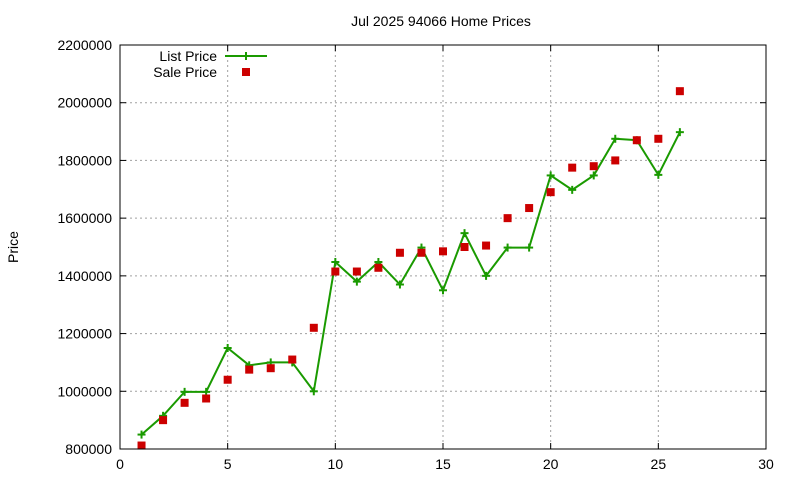 The image size is (800, 480). Describe the element at coordinates (766, 464) in the screenshot. I see `x-tick-label: 30` at that location.